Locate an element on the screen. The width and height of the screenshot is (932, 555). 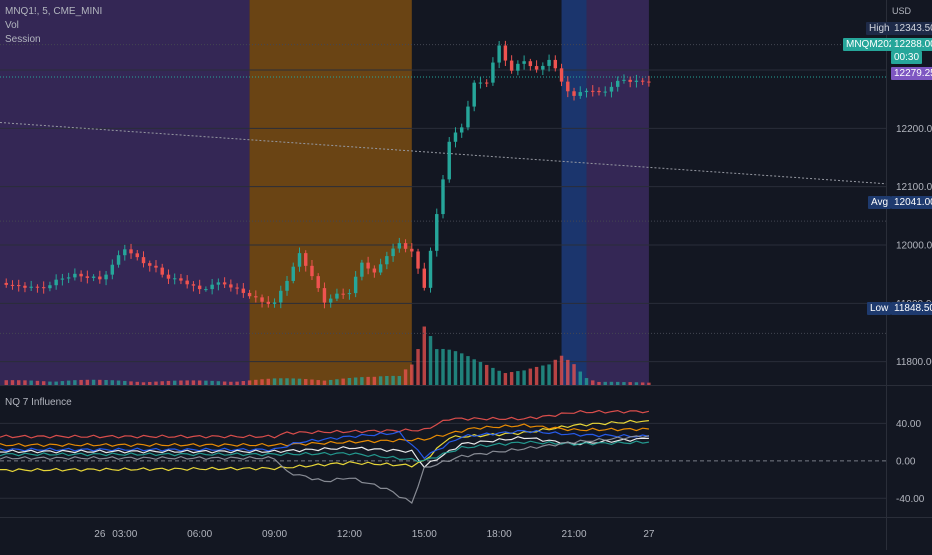
high-value: 12343.50 is located at coordinates (911, 28).